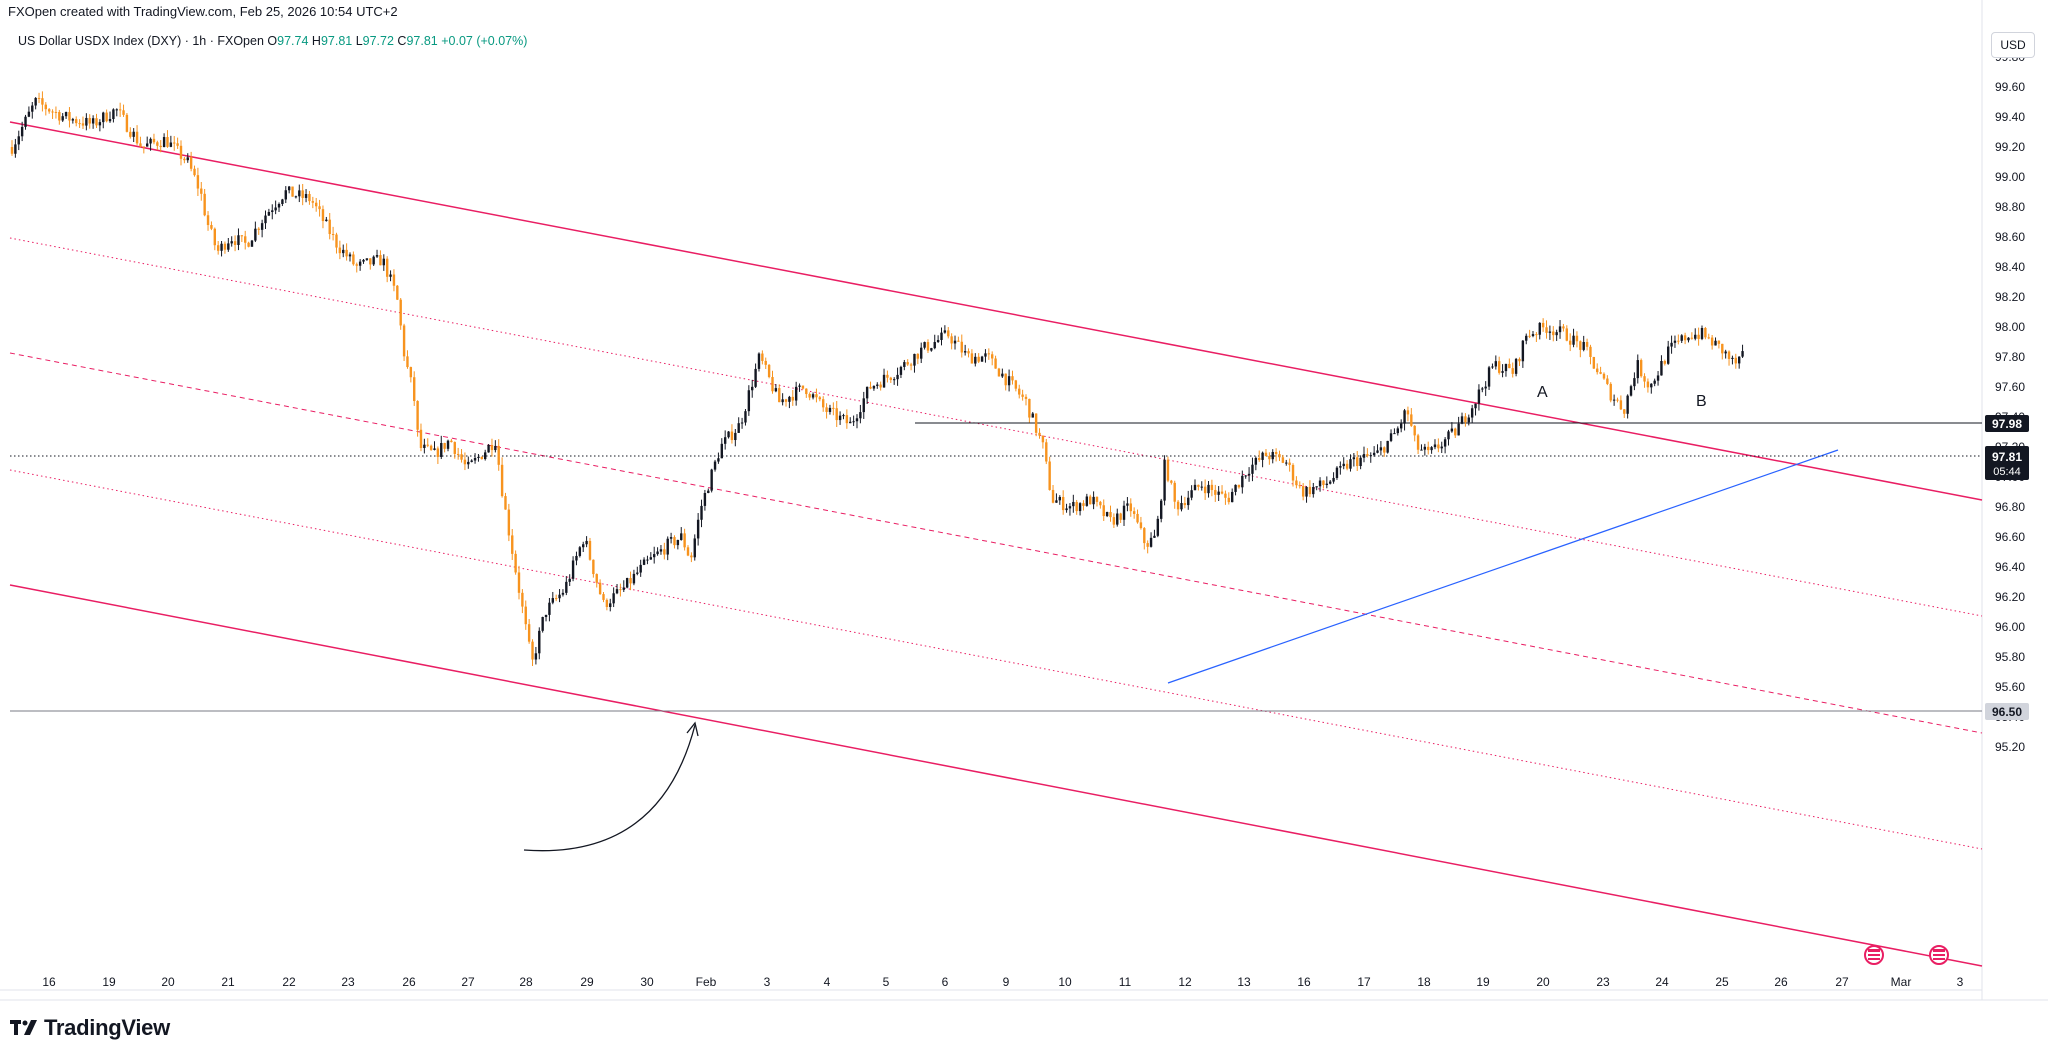 This screenshot has height=1056, width=2048. Describe the element at coordinates (316, 41) in the screenshot. I see `high-label: H` at that location.